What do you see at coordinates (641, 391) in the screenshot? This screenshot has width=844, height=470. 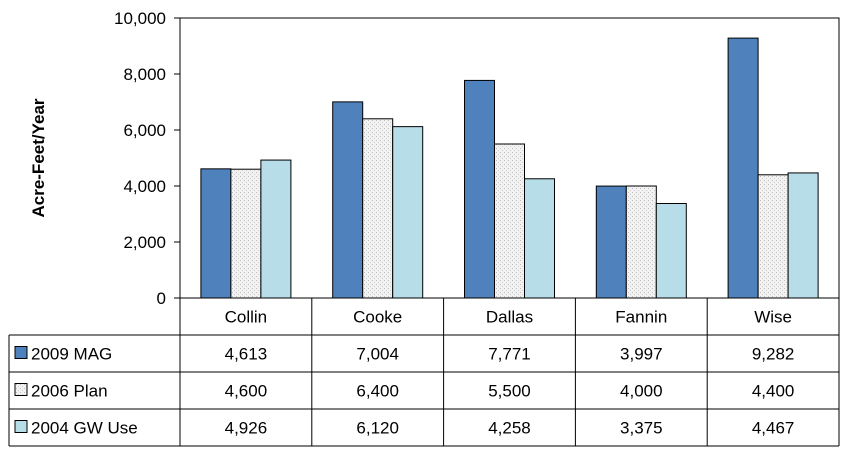 I see `data-label: 4,000` at bounding box center [641, 391].